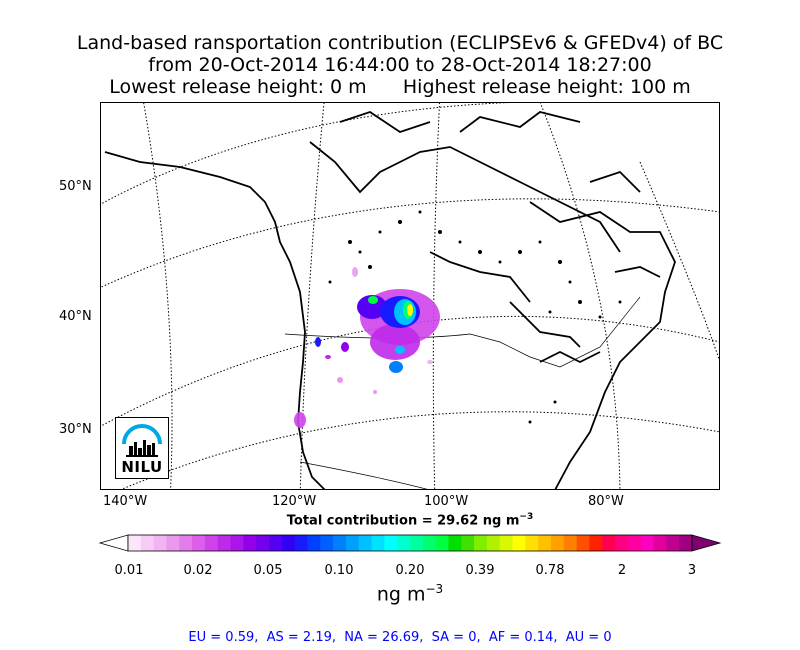 This screenshot has width=800, height=650. Describe the element at coordinates (526, 517) in the screenshot. I see `total-contribution-exponent: −3` at that location.